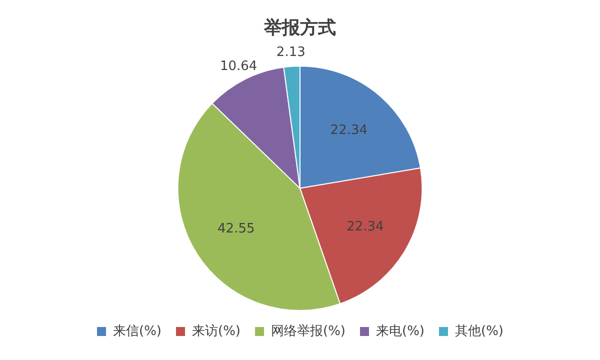 The image size is (600, 360). What do you see at coordinates (236, 228) in the screenshot?
I see `data-label: 42.55` at bounding box center [236, 228].